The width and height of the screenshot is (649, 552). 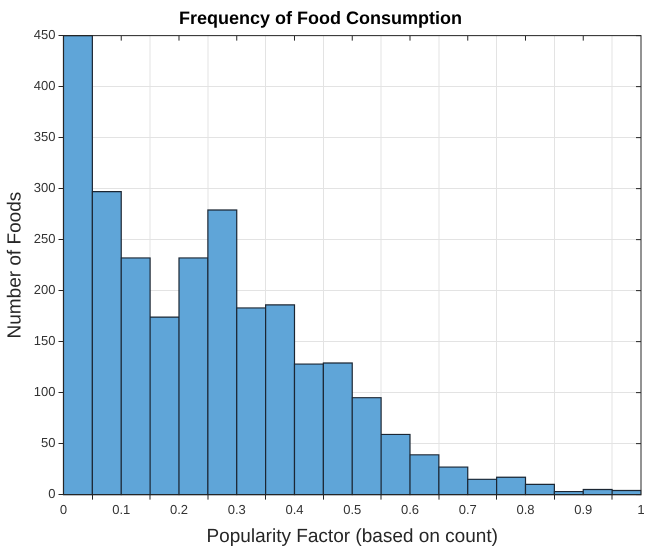 I want to click on x-tick-label: 0.4, so click(x=294, y=509).